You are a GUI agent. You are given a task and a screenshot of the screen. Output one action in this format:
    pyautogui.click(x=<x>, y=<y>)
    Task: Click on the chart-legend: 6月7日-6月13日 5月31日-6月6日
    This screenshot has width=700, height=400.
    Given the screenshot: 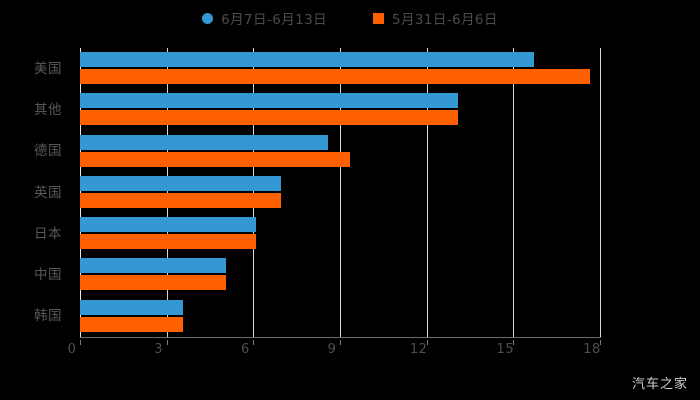 What is the action you would take?
    pyautogui.click(x=350, y=18)
    